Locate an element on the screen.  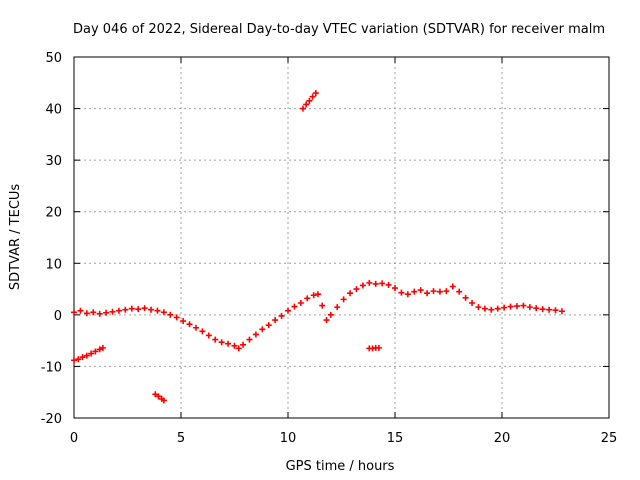
y-tick-label: -10 is located at coordinates (51, 367).